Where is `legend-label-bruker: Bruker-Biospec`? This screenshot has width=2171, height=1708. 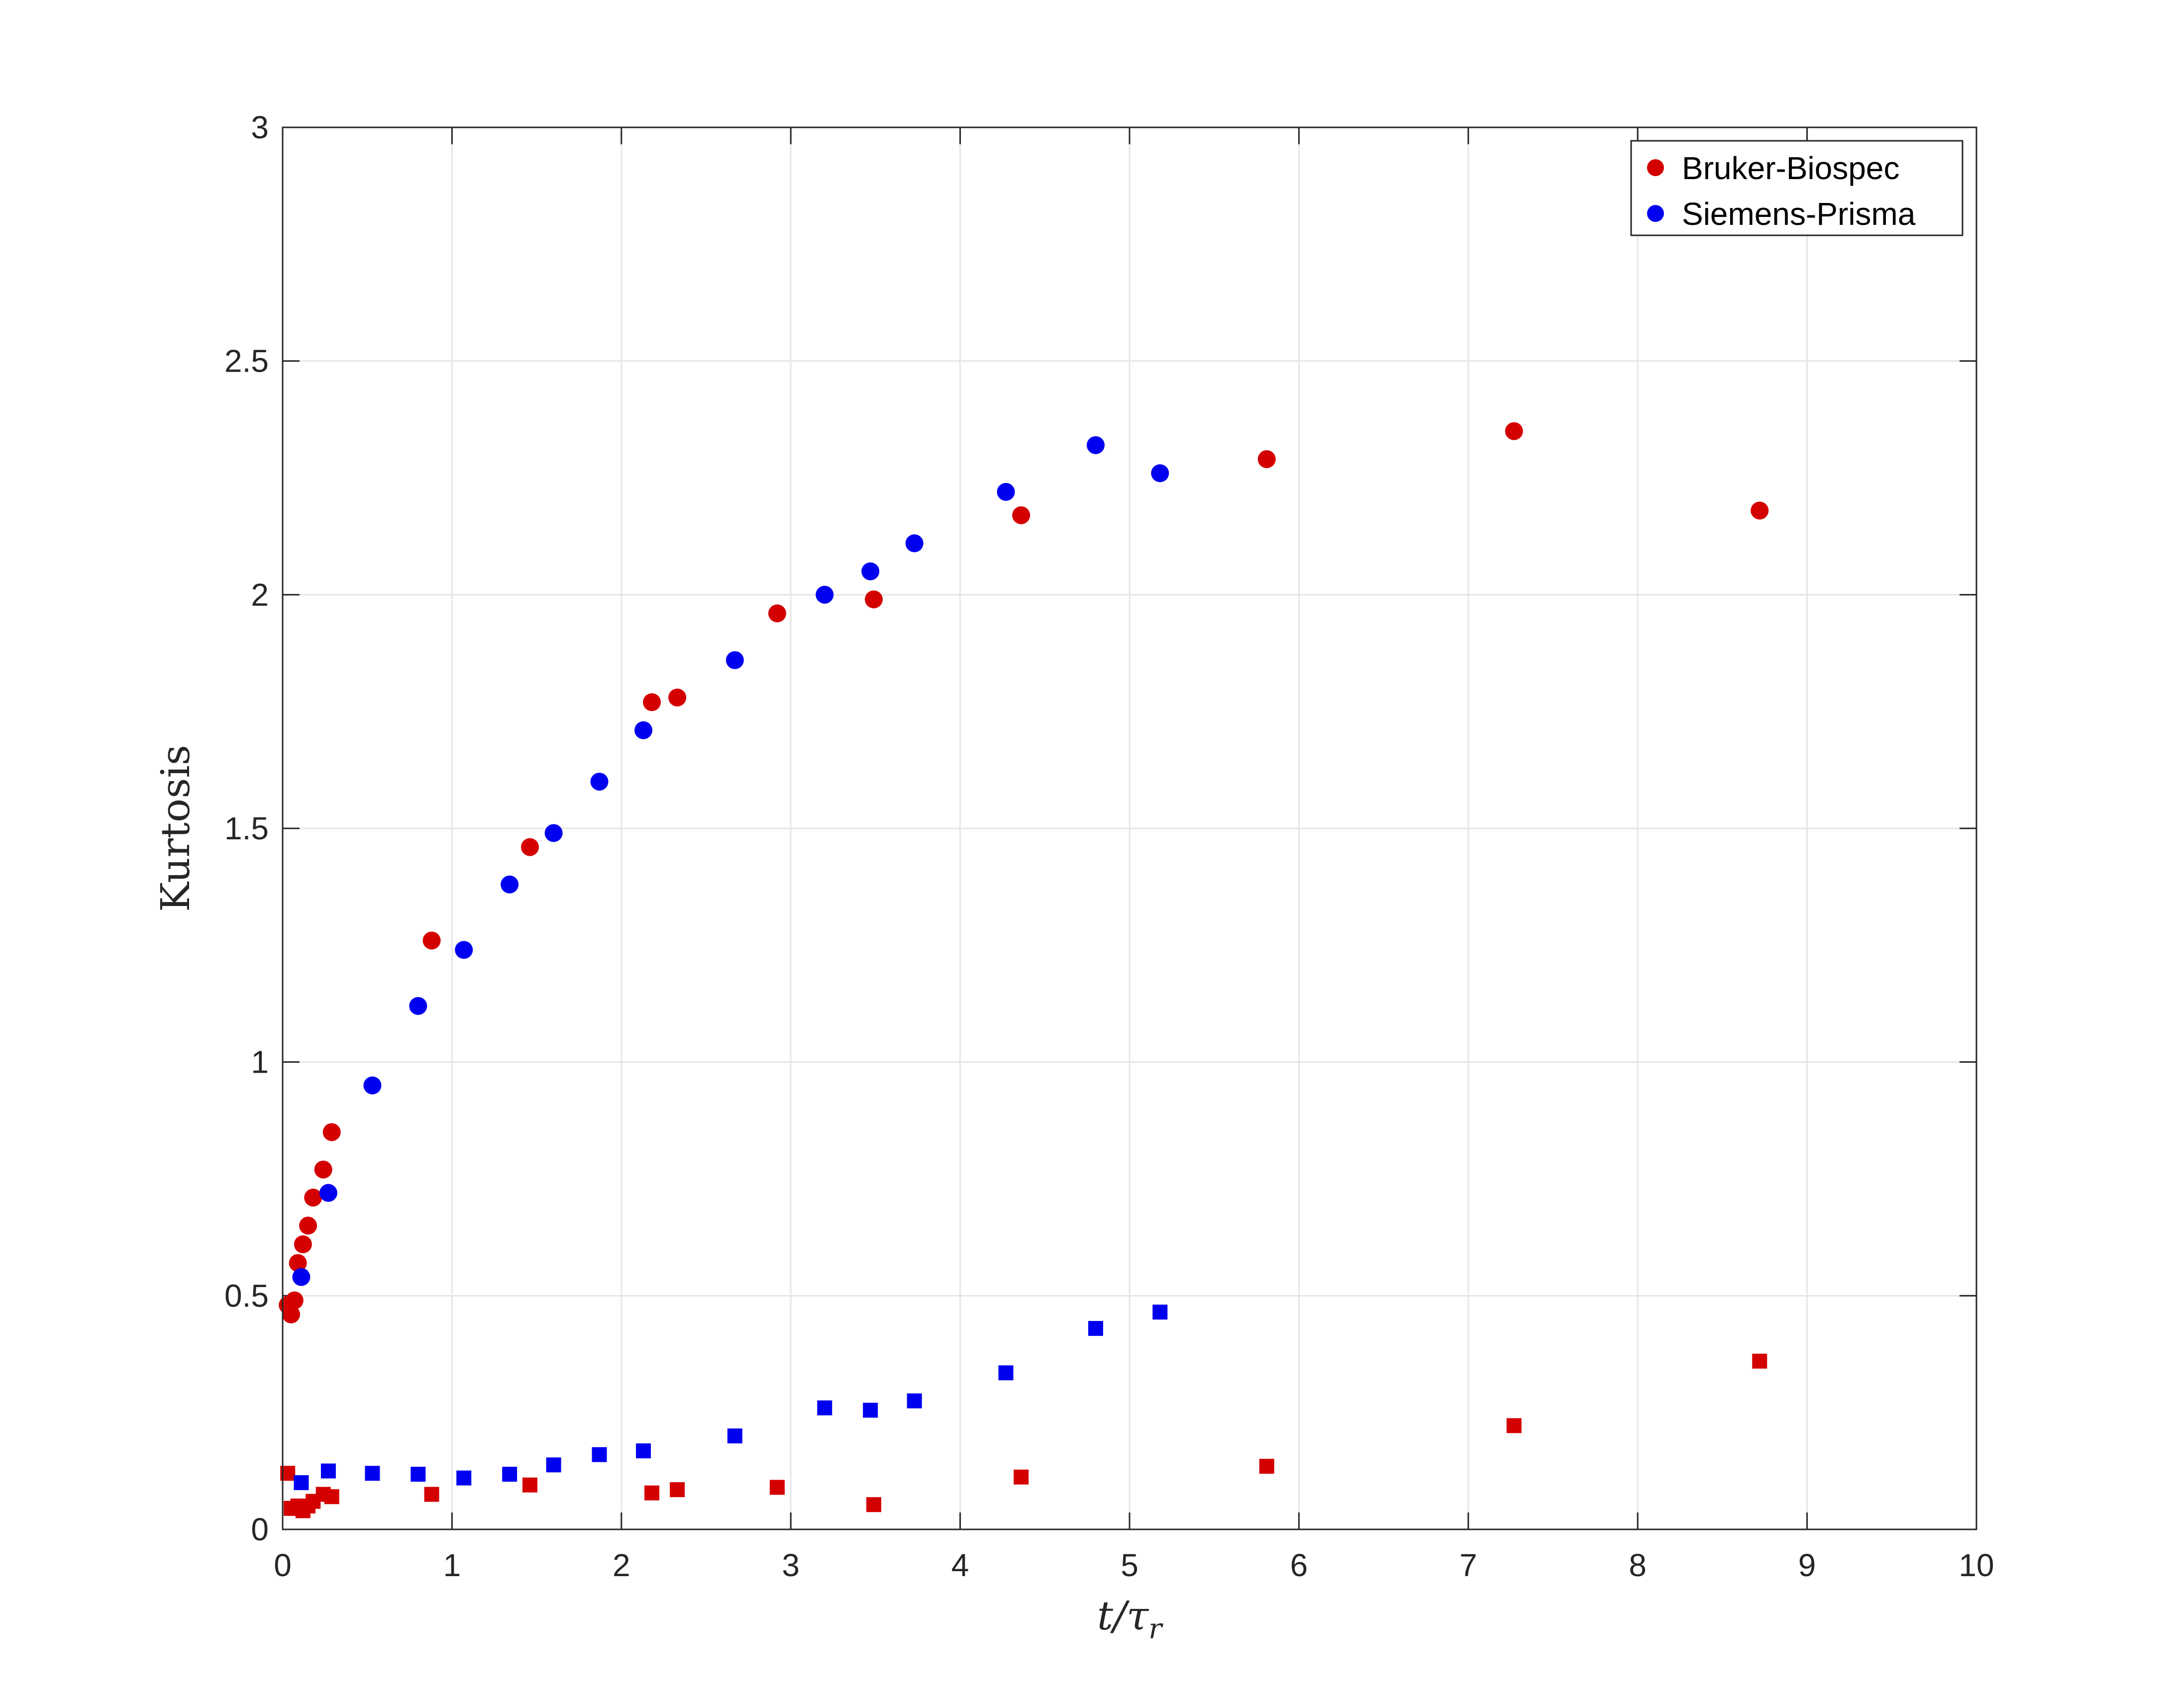
legend-label-bruker: Bruker-Biospec is located at coordinates (1791, 168).